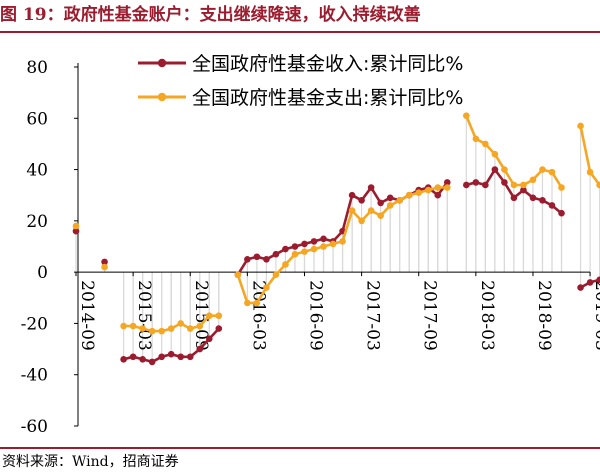 The width and height of the screenshot is (600, 473). I want to click on y-tick-label: 80, so click(37, 68).